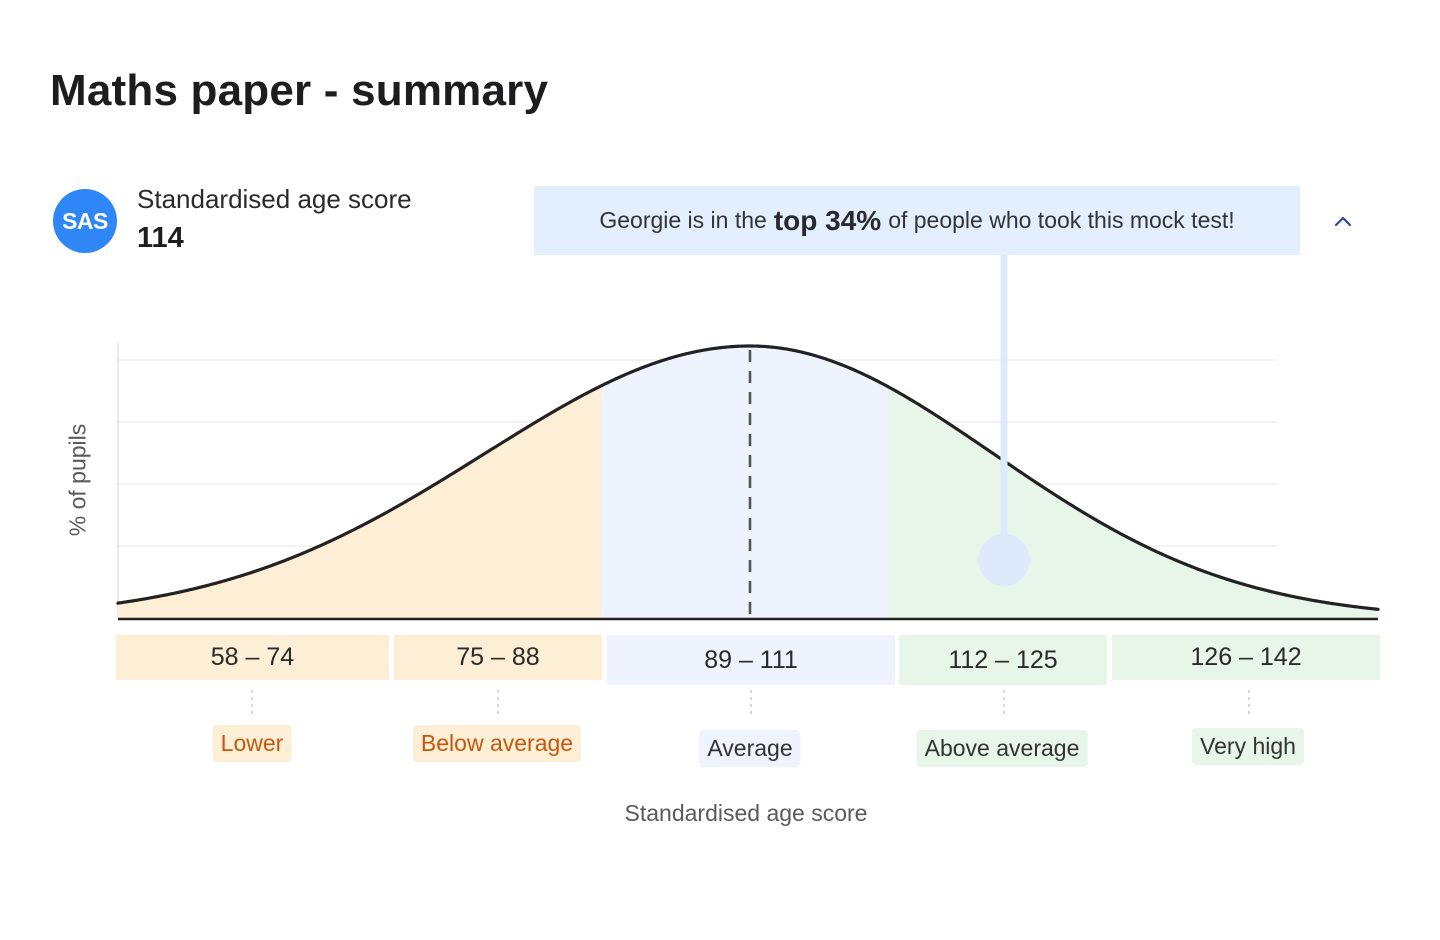 The height and width of the screenshot is (940, 1440). Describe the element at coordinates (1061, 220) in the screenshot. I see `callout-suffix: of people who took this mock test!` at that location.